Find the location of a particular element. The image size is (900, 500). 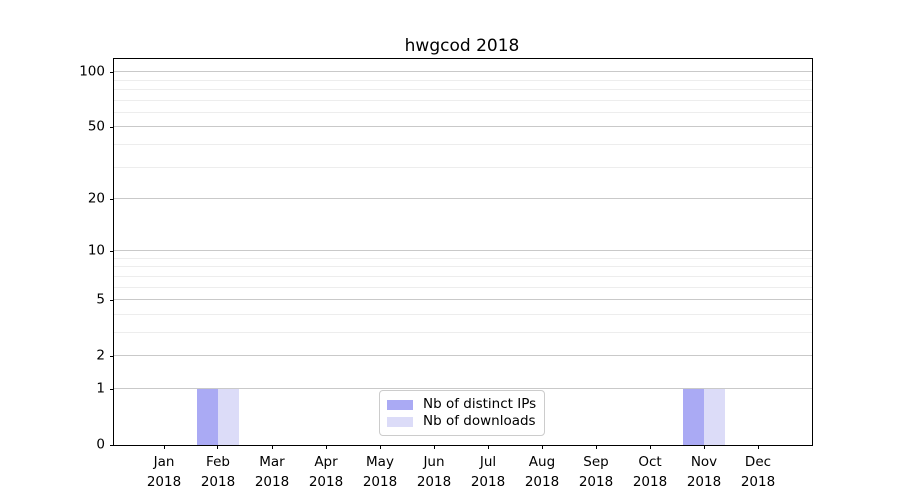

y-tick-label: 10 is located at coordinates (96, 250).